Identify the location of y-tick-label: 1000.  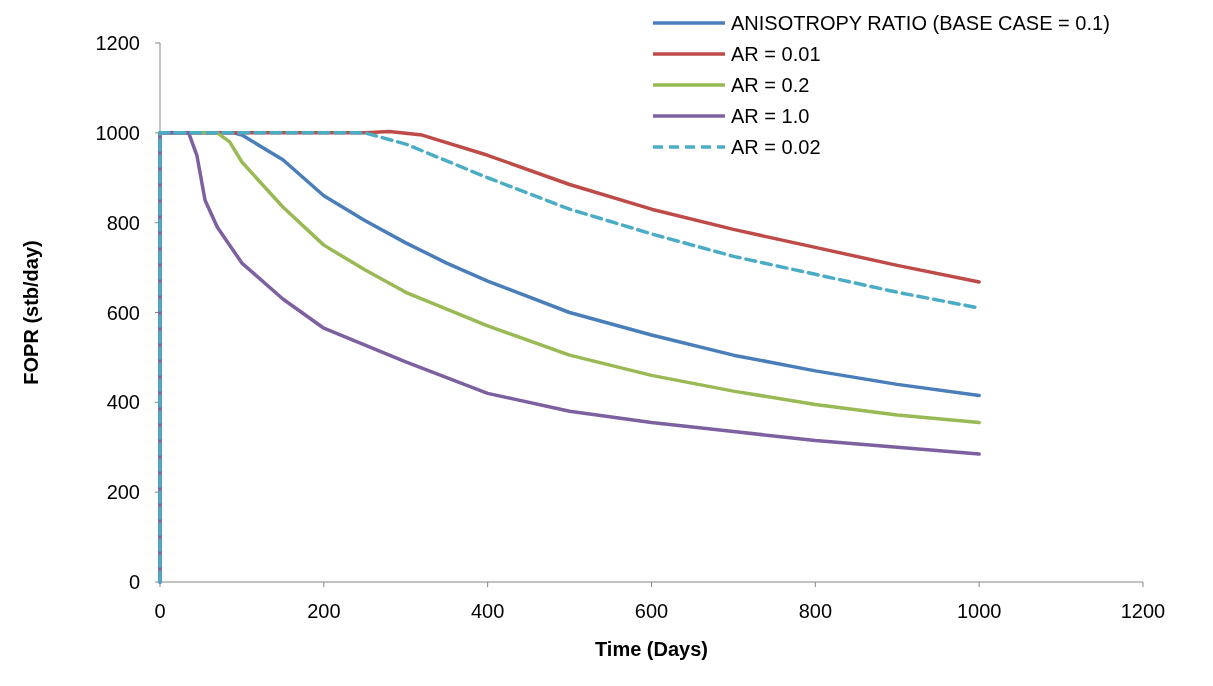
(117, 132).